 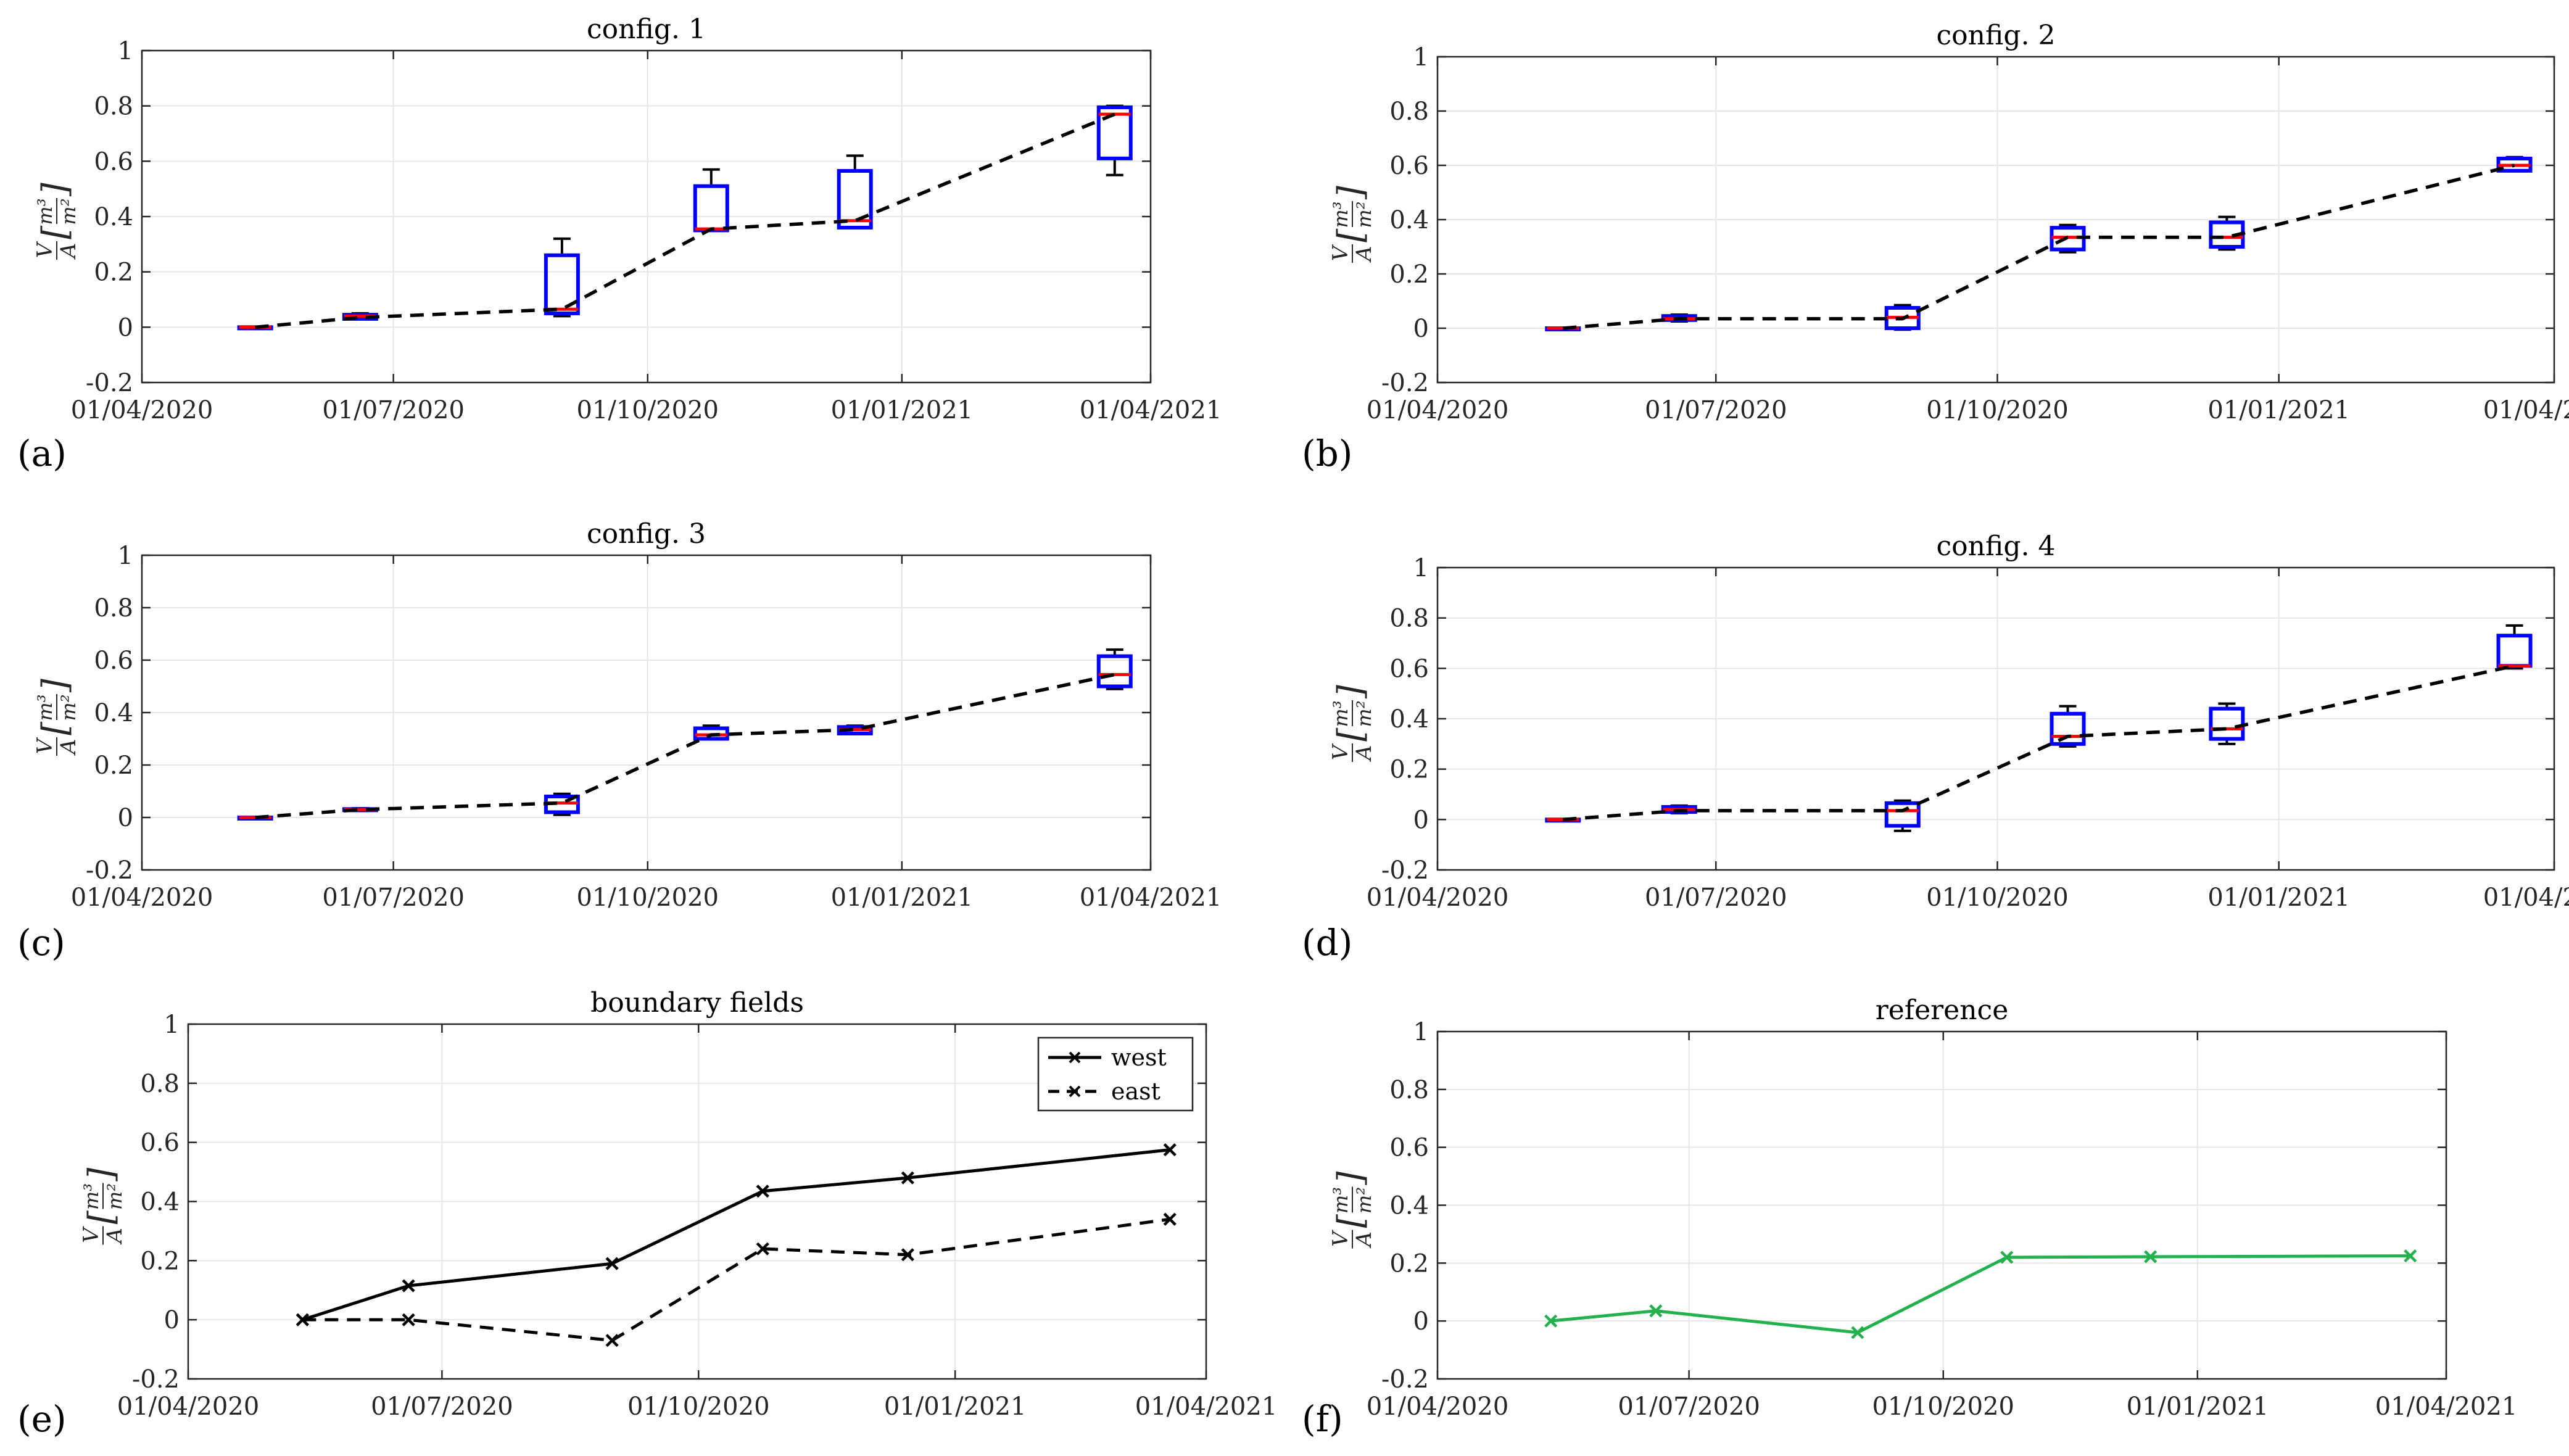 I want to click on panel-label: (c), so click(x=41, y=943).